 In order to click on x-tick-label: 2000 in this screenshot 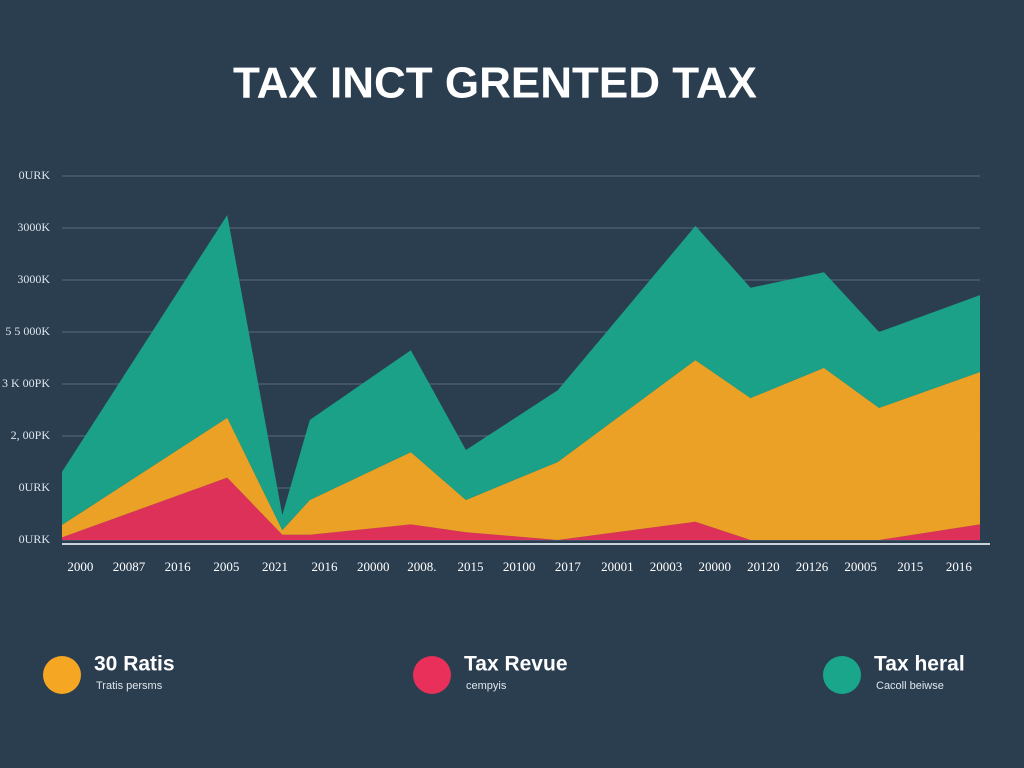, I will do `click(80, 566)`.